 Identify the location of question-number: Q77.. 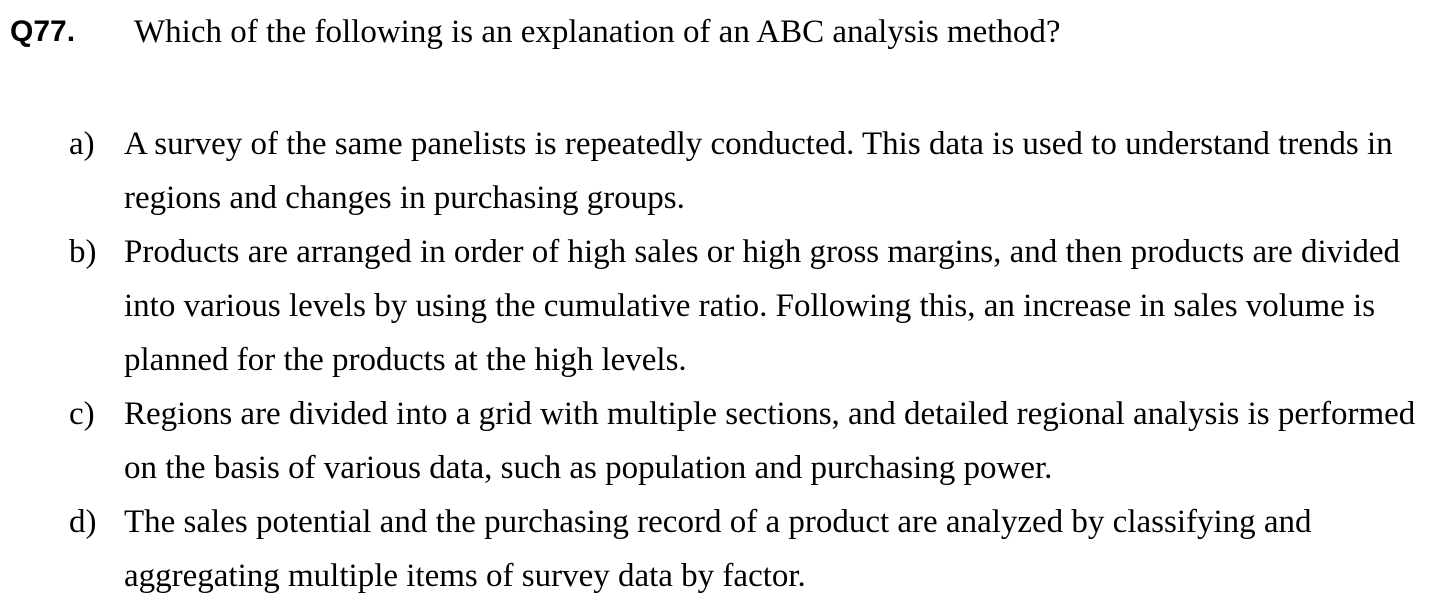
(43, 31).